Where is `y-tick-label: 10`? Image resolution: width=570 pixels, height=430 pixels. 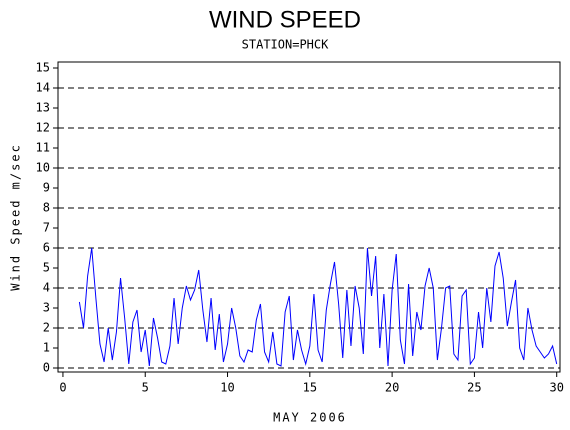
y-tick-label: 10 is located at coordinates (43, 168).